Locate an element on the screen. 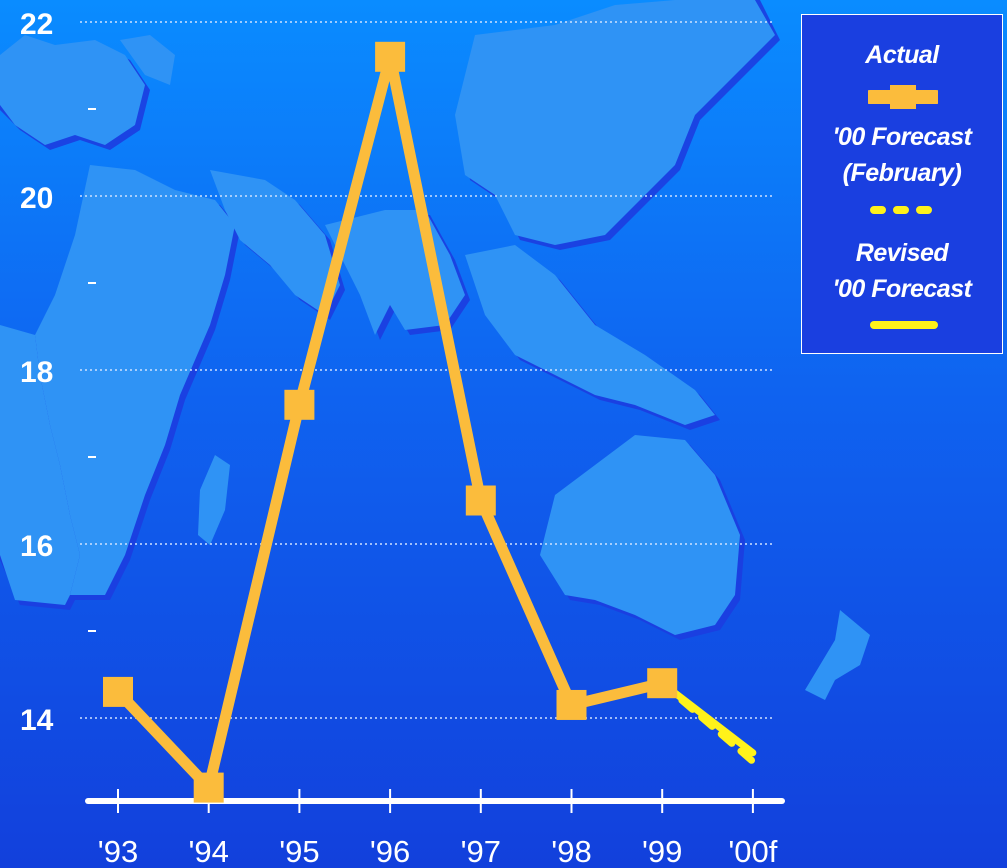 Image resolution: width=1007 pixels, height=868 pixels. x-tick-label: '99 is located at coordinates (662, 851).